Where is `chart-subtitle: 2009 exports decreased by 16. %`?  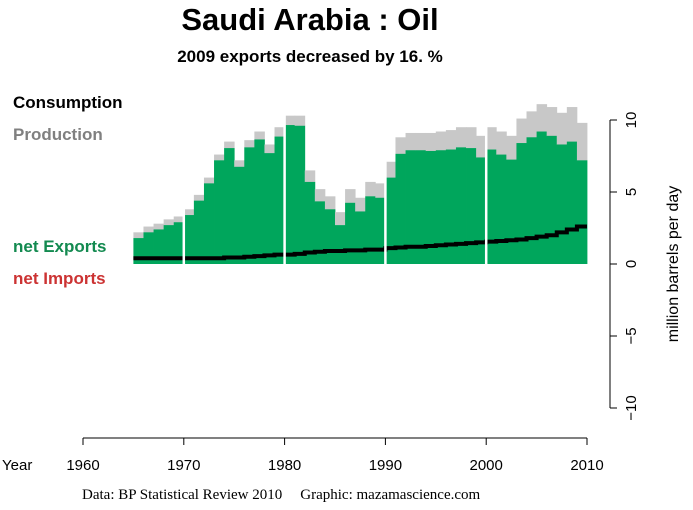 chart-subtitle: 2009 exports decreased by 16. % is located at coordinates (310, 56).